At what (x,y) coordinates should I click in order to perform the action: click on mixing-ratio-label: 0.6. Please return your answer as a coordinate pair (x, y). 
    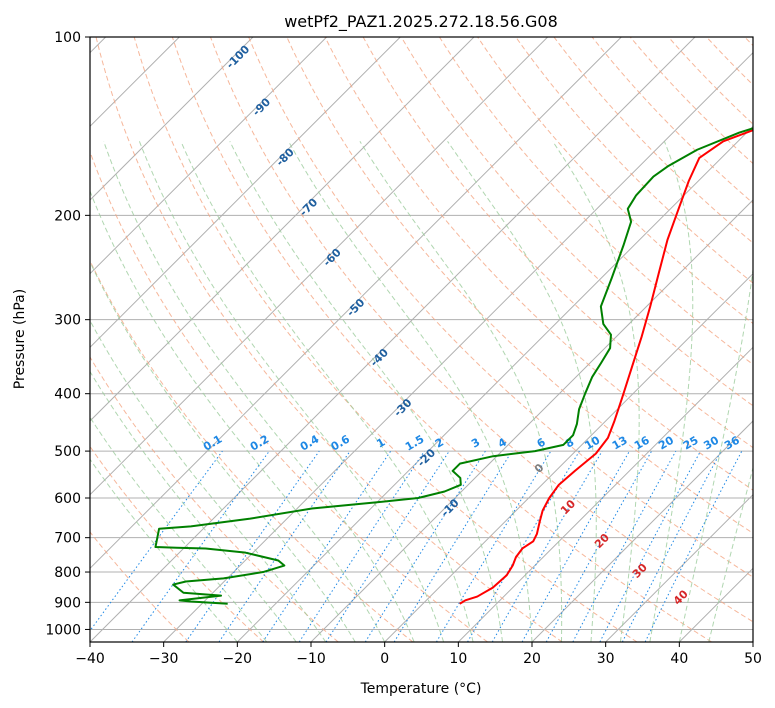
    Looking at the image, I should click on (341, 442).